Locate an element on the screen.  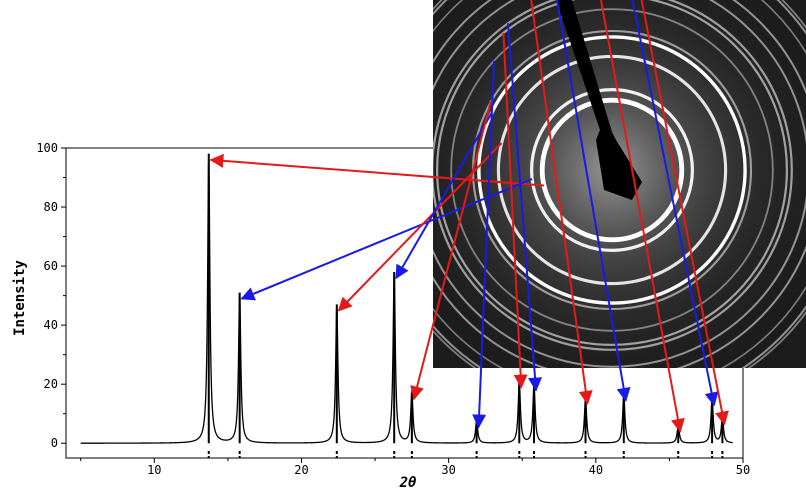
x-tick-label: 50 is located at coordinates (743, 470).